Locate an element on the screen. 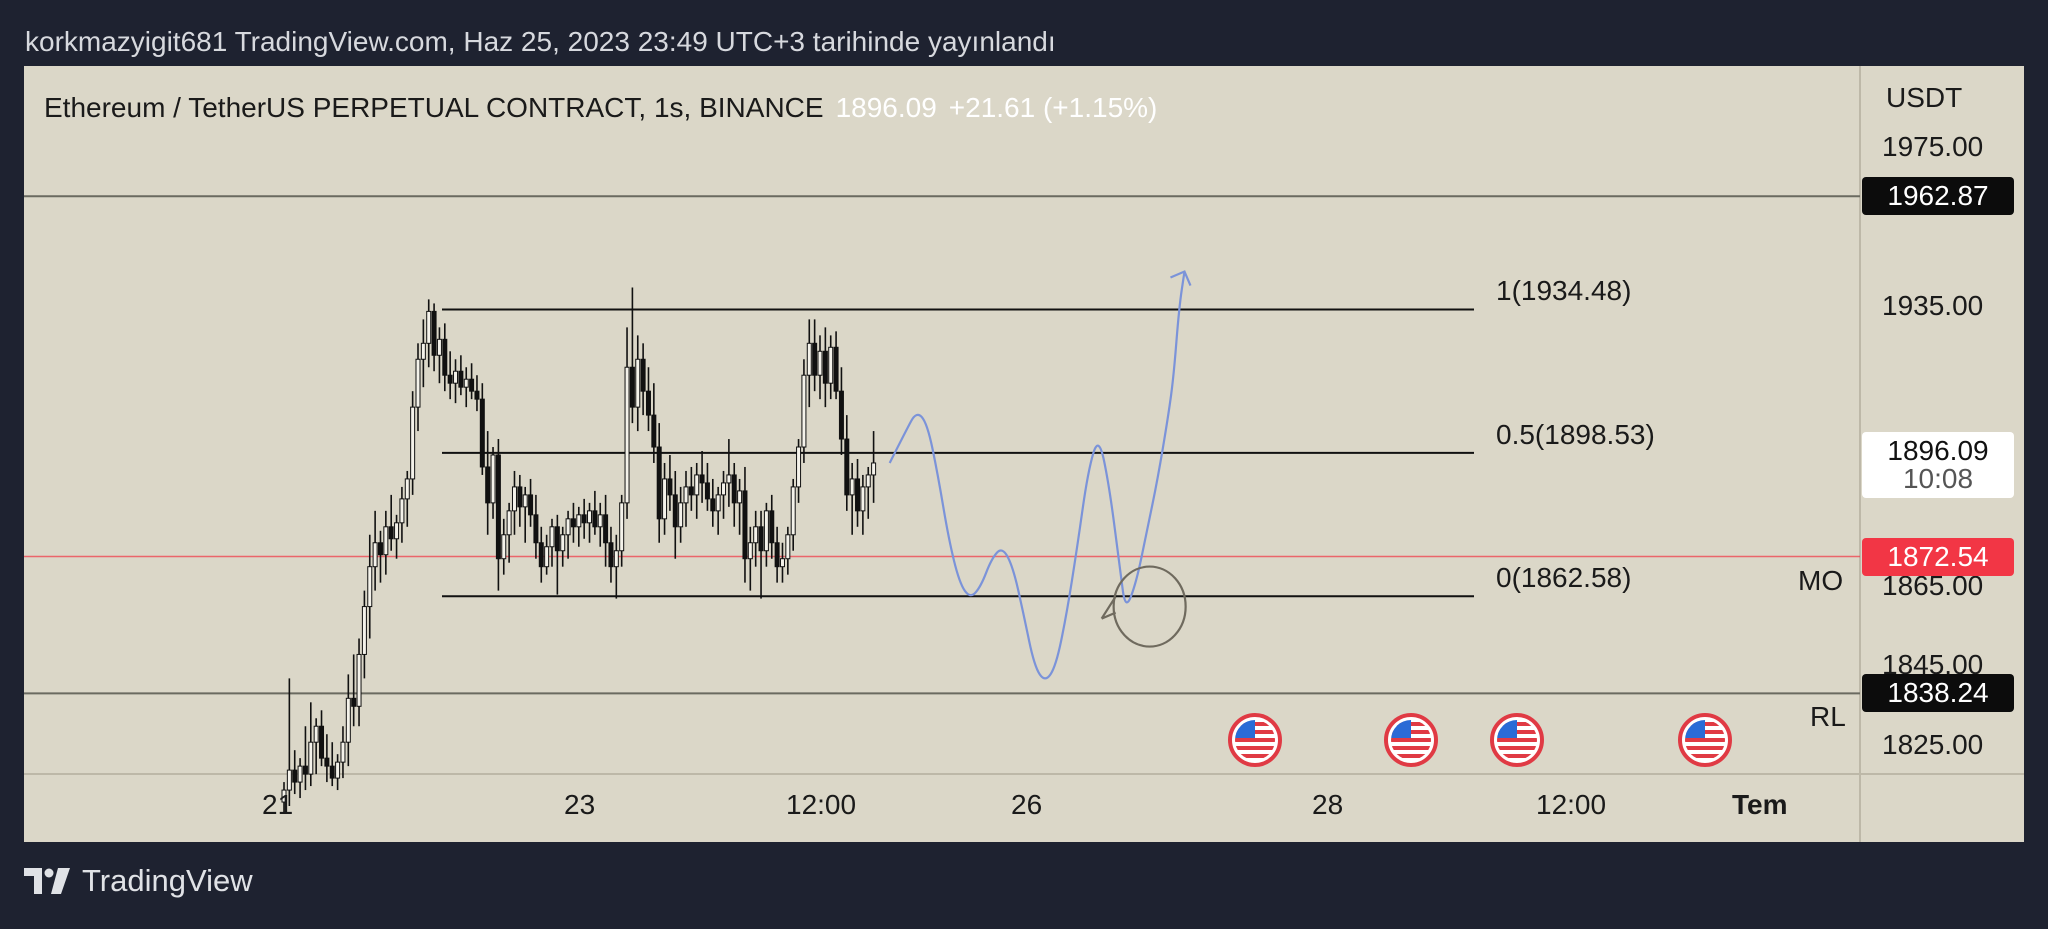 Image resolution: width=2048 pixels, height=929 pixels. price-tag-top-line: 1962.87 is located at coordinates (1938, 196).